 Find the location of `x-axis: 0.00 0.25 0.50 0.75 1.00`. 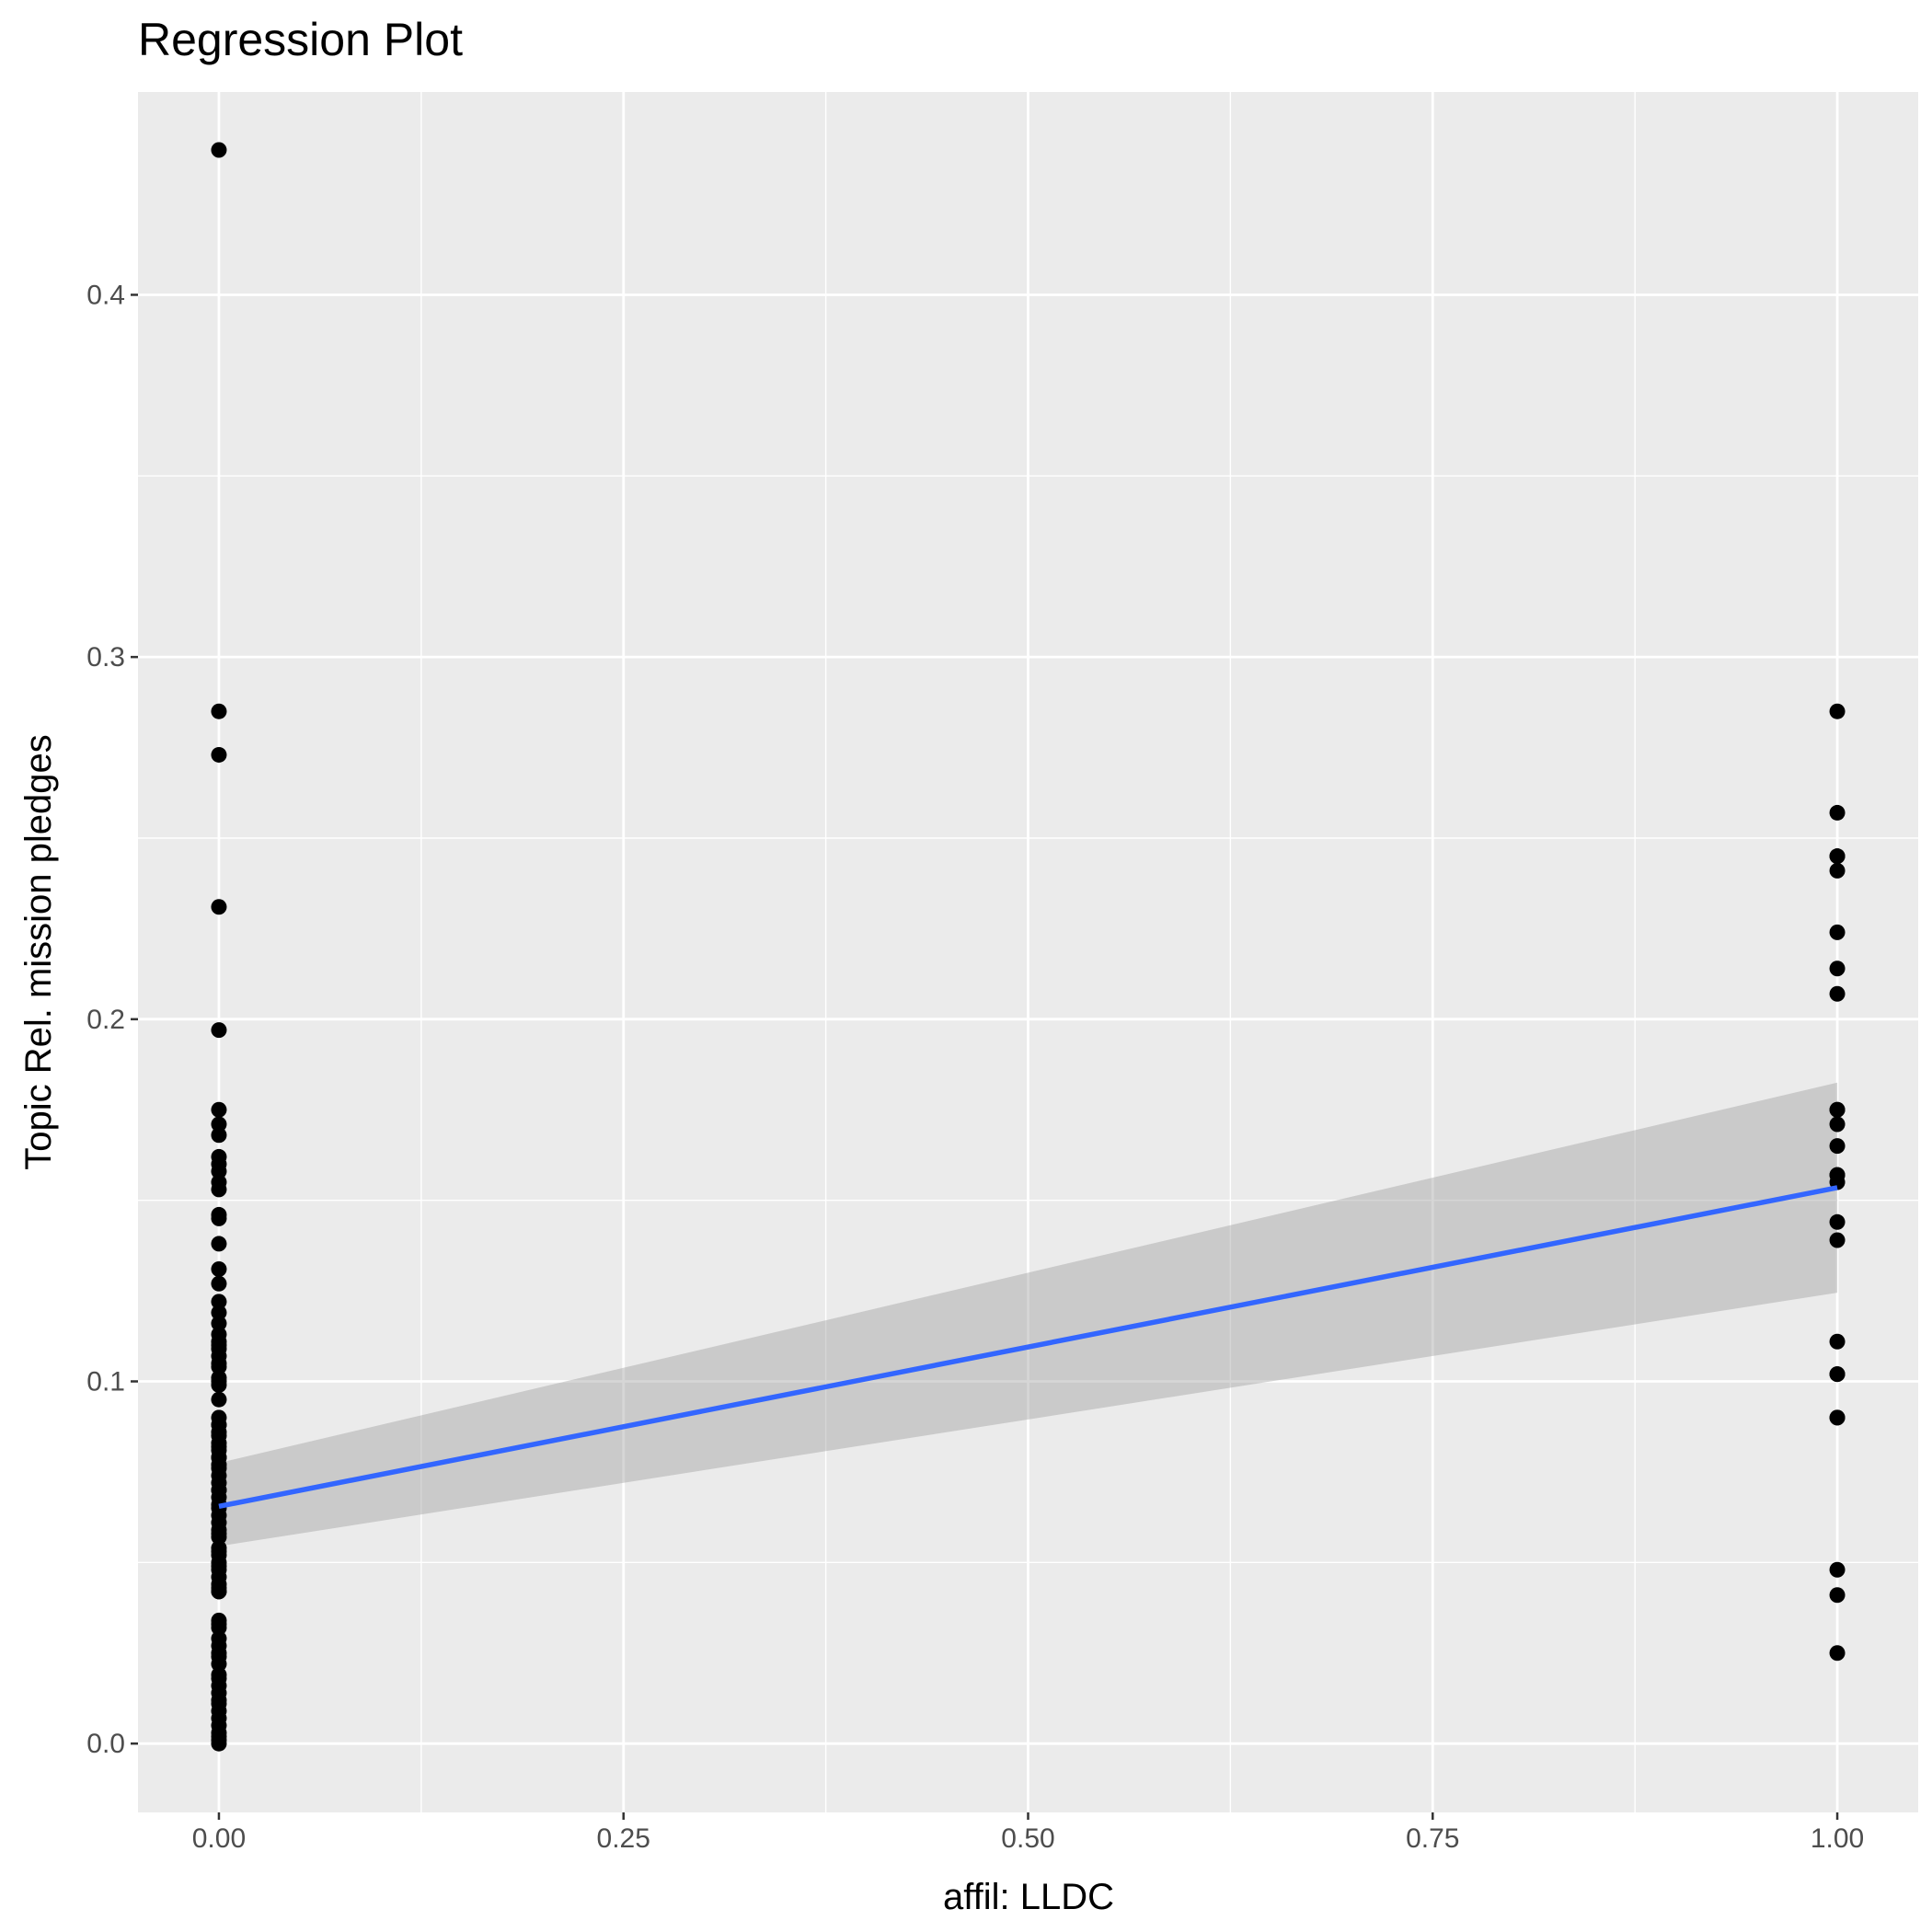

x-axis: 0.00 0.25 0.50 0.75 1.00 is located at coordinates (1028, 1833).